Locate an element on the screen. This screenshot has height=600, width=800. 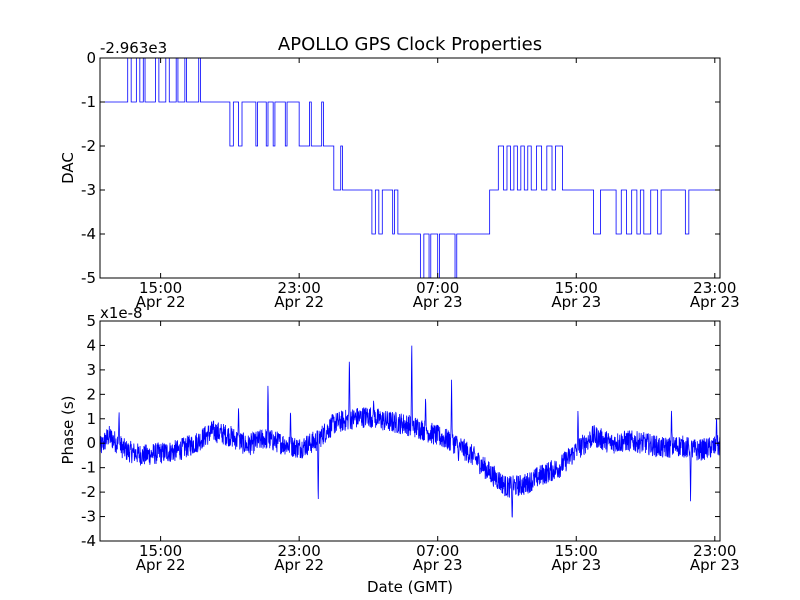
dac-y-axis-label: DAC is located at coordinates (68, 168).